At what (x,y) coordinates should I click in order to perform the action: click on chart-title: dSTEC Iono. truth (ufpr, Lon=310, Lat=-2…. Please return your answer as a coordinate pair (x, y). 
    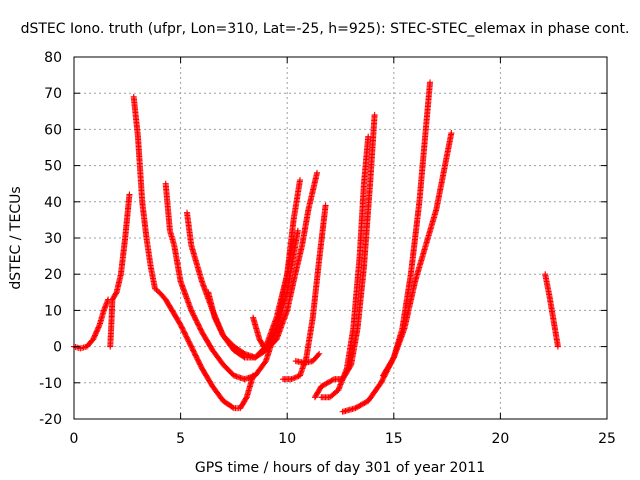
    Looking at the image, I should click on (325, 29).